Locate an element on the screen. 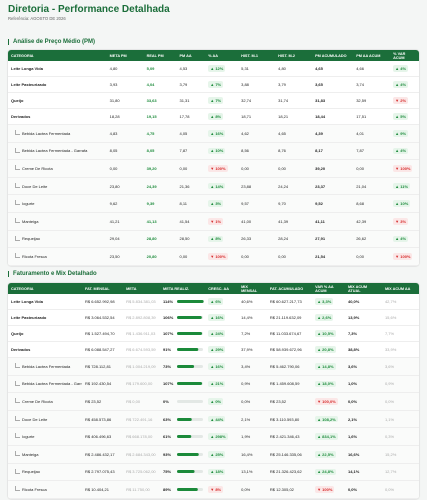 This screenshot has width=427, height=500. cell: 23,88 is located at coordinates (257, 186).